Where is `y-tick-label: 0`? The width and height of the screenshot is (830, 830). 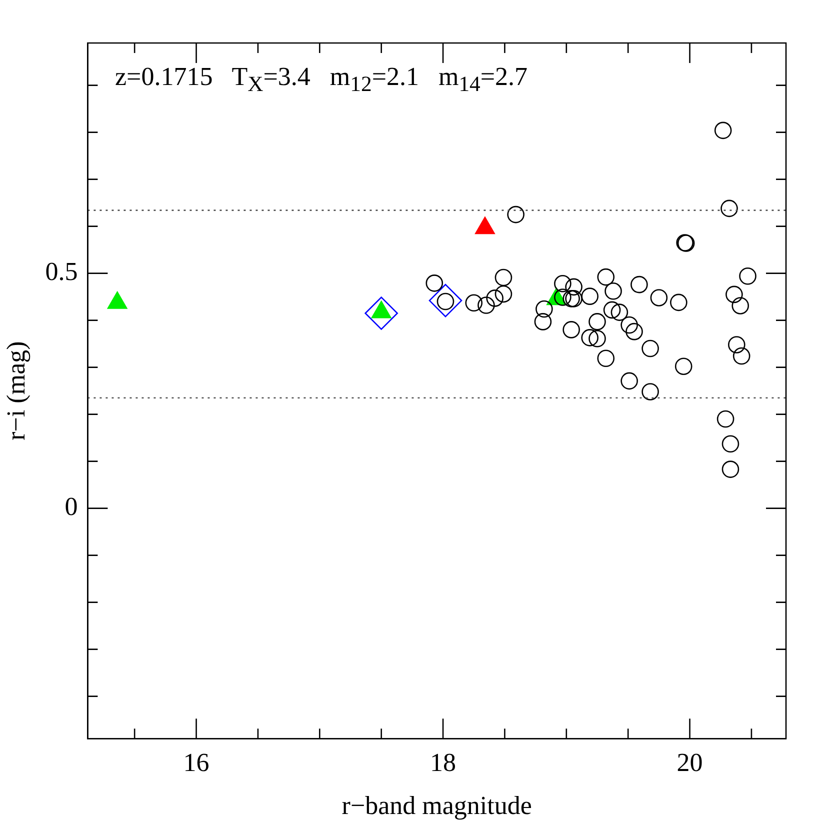 y-tick-label: 0 is located at coordinates (71, 507).